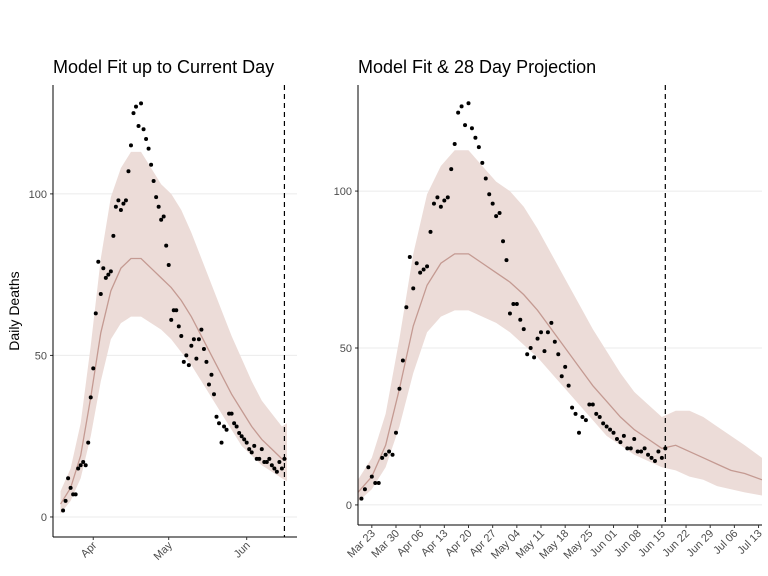  Describe the element at coordinates (242, 550) in the screenshot. I see `x-tick-label: Jun` at that location.